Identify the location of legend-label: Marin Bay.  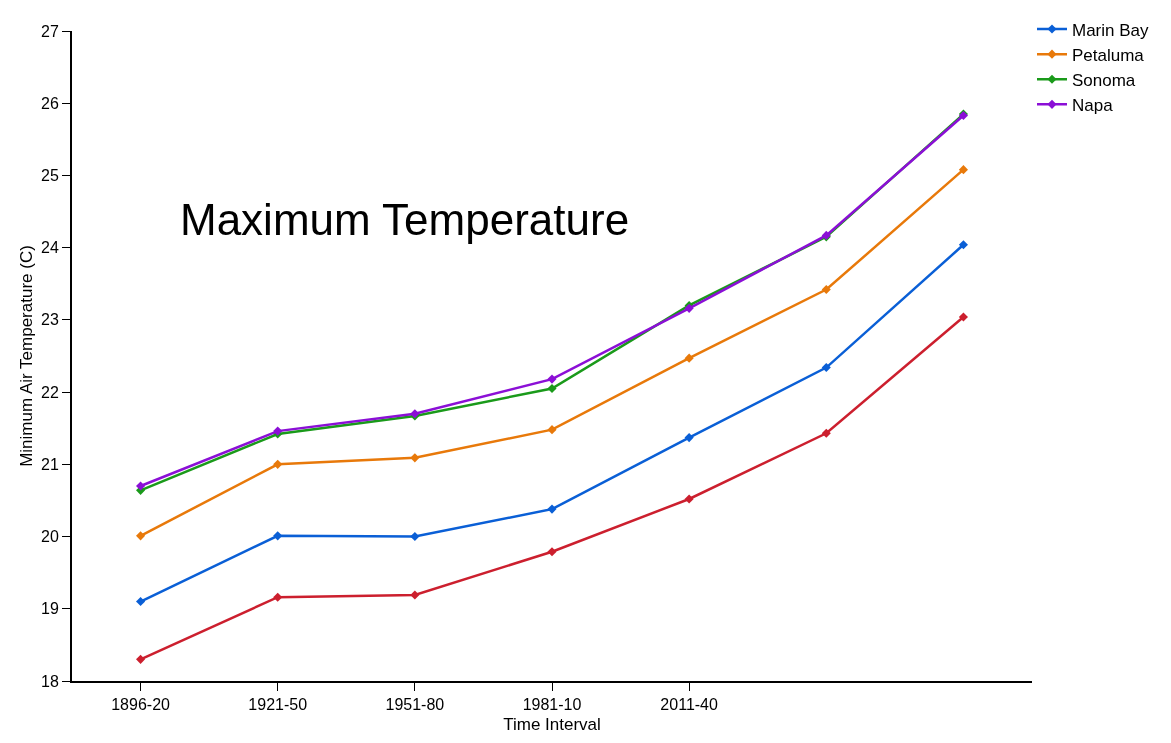
(1111, 30).